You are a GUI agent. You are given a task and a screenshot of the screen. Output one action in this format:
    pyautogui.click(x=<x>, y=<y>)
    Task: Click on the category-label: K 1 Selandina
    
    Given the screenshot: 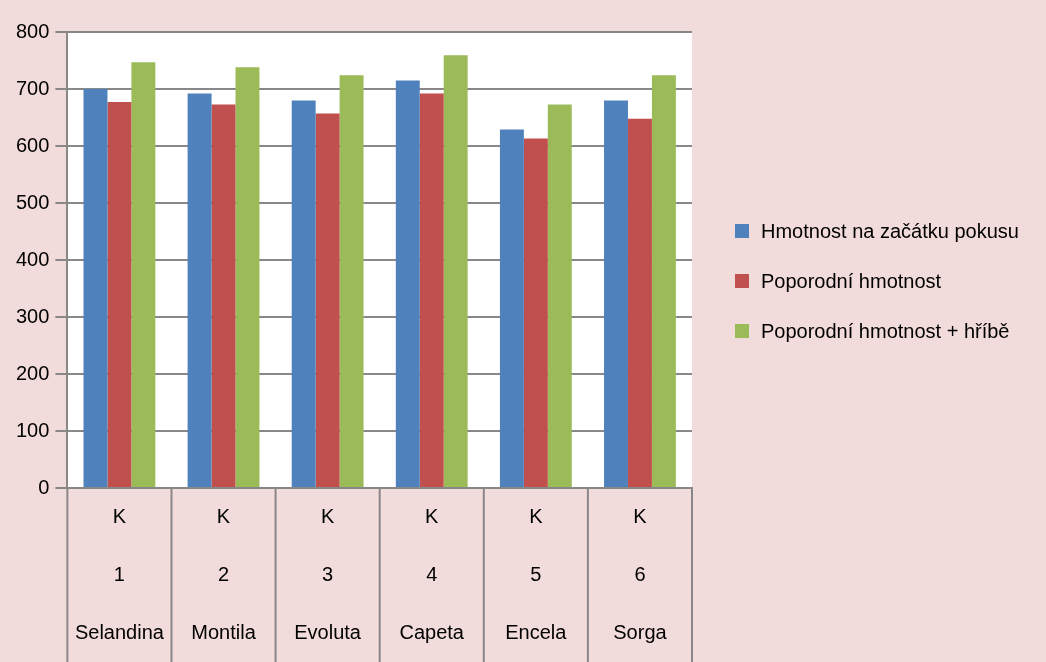 What is the action you would take?
    pyautogui.click(x=119, y=573)
    